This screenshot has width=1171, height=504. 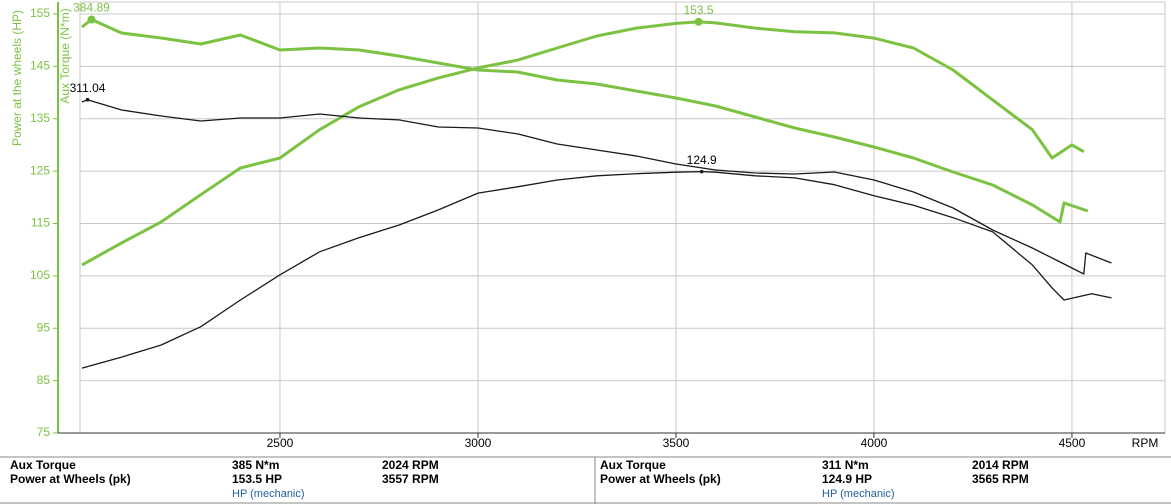 What do you see at coordinates (257, 479) in the screenshot?
I see `panel-cell: 153.5 HP` at bounding box center [257, 479].